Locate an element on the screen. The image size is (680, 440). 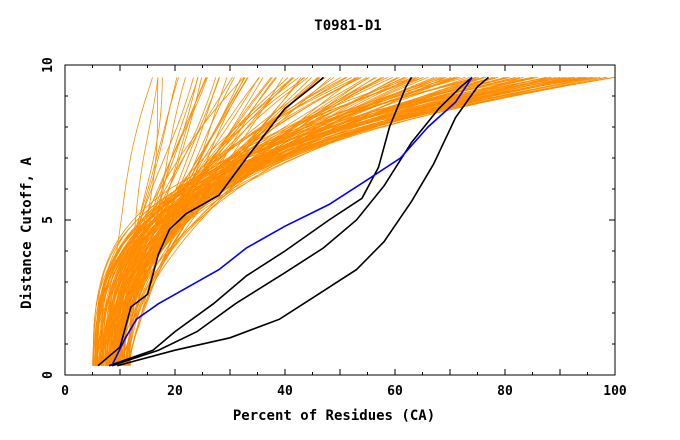
x-tick-label: 100 is located at coordinates (615, 391).